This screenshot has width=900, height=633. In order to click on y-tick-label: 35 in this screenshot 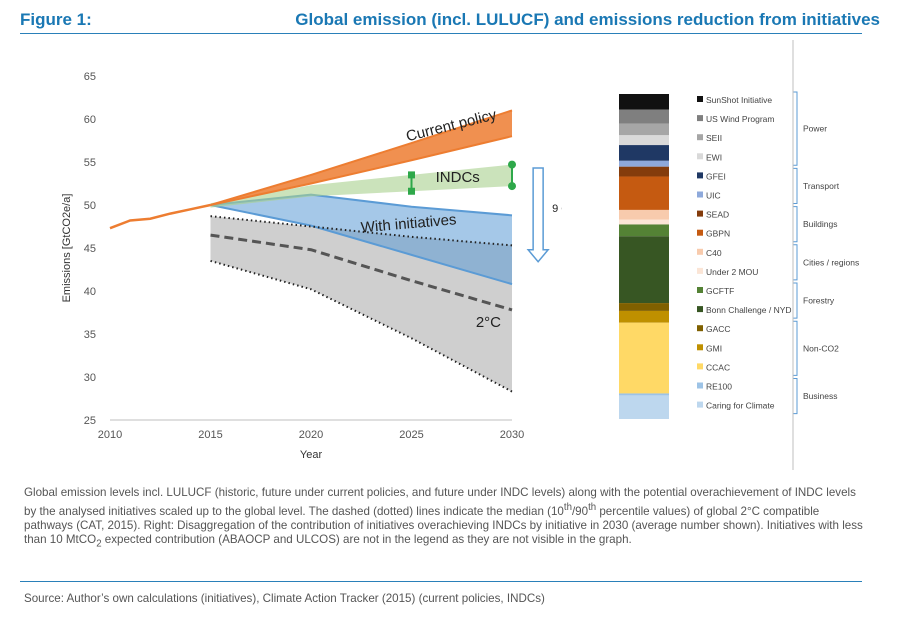, I will do `click(90, 335)`.